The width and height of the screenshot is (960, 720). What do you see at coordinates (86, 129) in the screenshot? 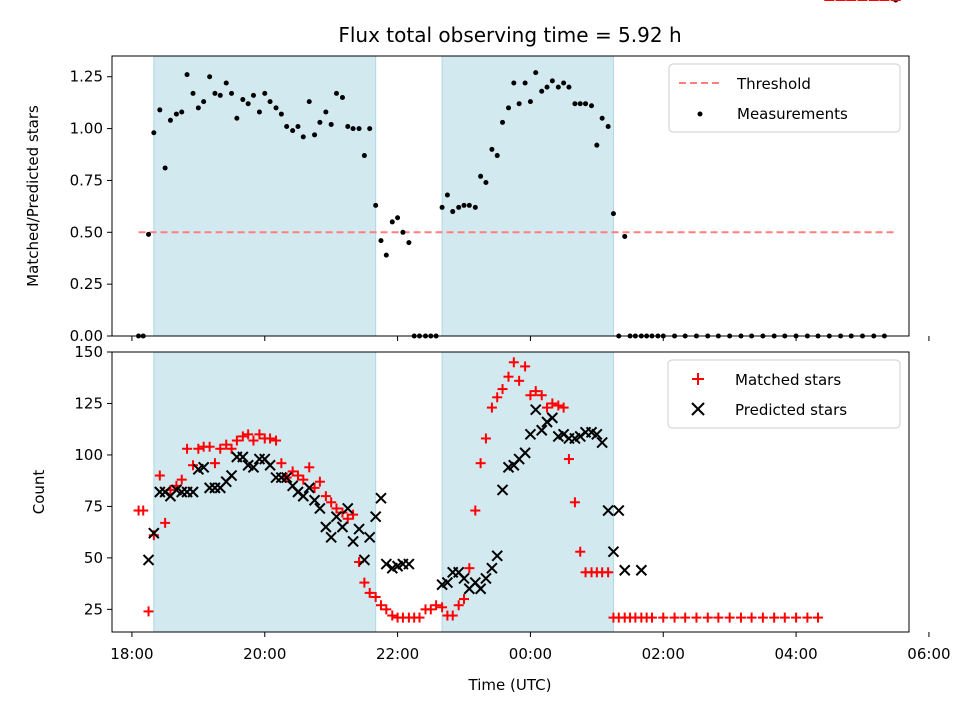
I see `y-tick-label: 1.00` at bounding box center [86, 129].